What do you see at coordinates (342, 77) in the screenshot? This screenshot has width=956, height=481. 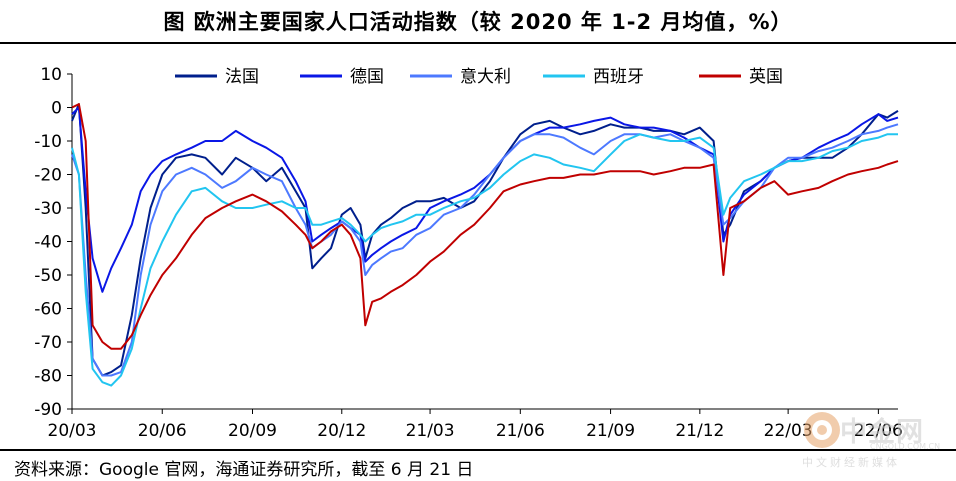 I see `legend-item: 德国` at bounding box center [342, 77].